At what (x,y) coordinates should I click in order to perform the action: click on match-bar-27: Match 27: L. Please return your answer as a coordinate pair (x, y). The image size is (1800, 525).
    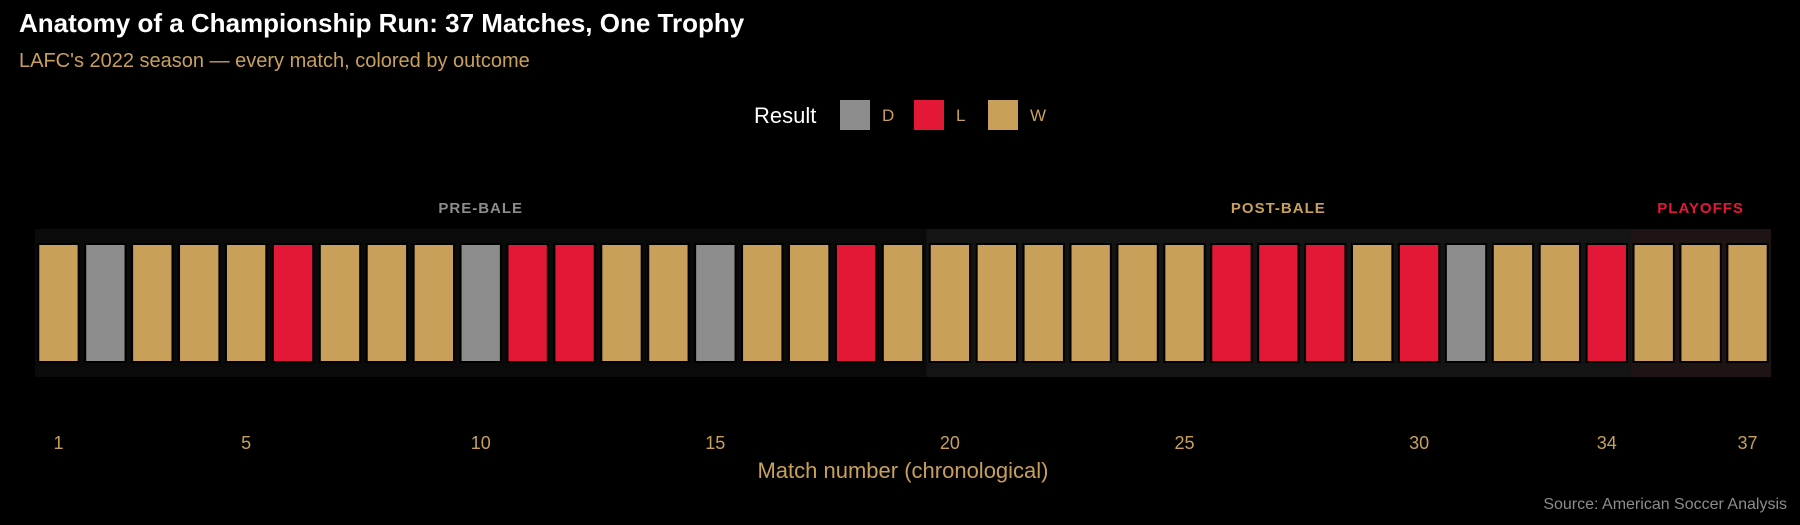
    Looking at the image, I should click on (1278, 303).